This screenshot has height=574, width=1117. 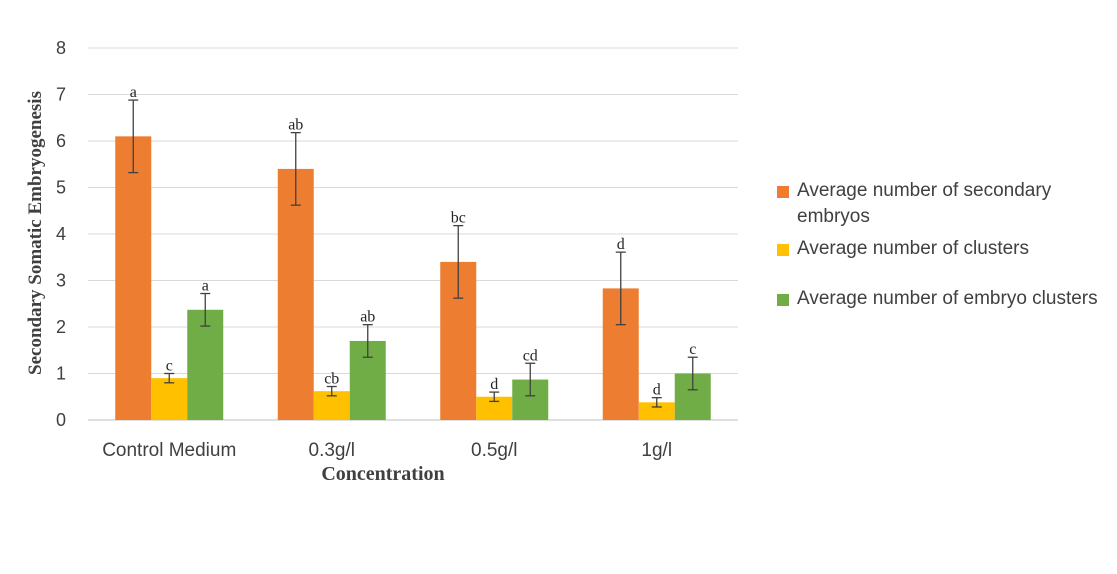 I want to click on legend-label: Average number of secondary embryos, so click(x=924, y=203).